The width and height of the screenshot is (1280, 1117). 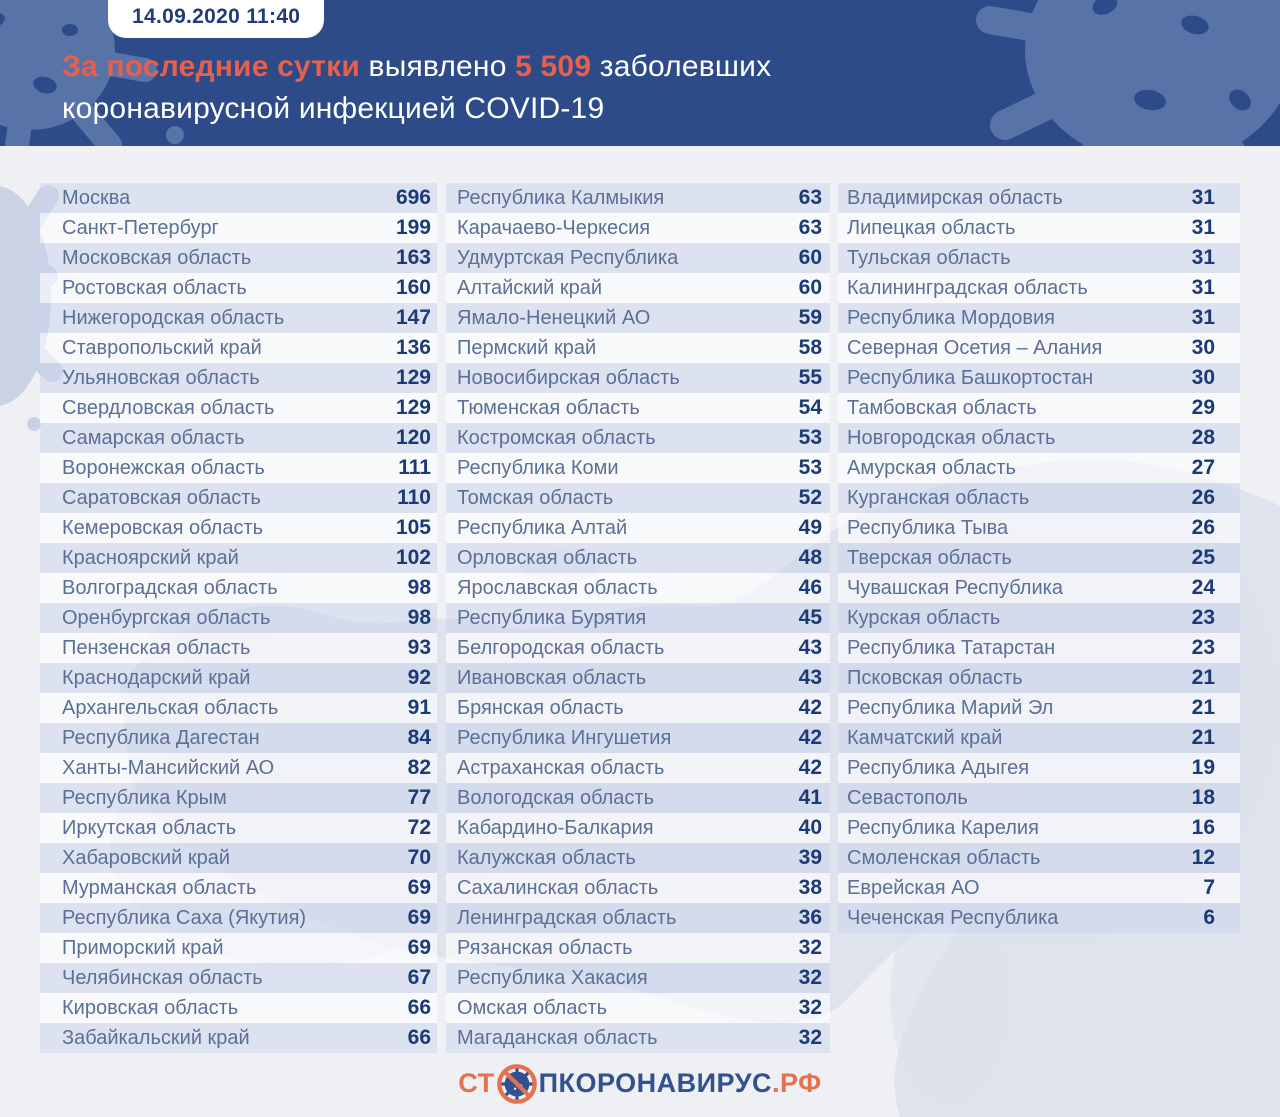 What do you see at coordinates (638, 678) in the screenshot?
I see `table-row: Ивановская область 43` at bounding box center [638, 678].